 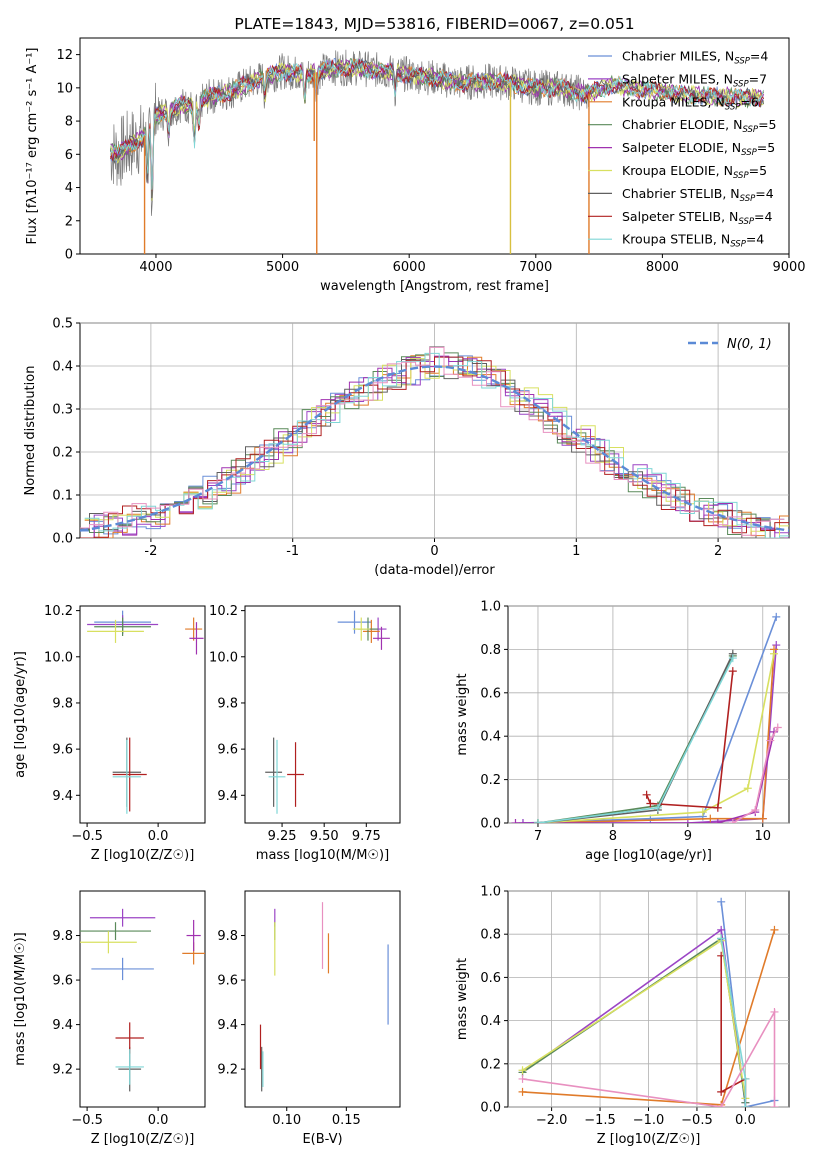 What do you see at coordinates (366, 836) in the screenshot?
I see `x-tick-label: 9.75` at bounding box center [366, 836].